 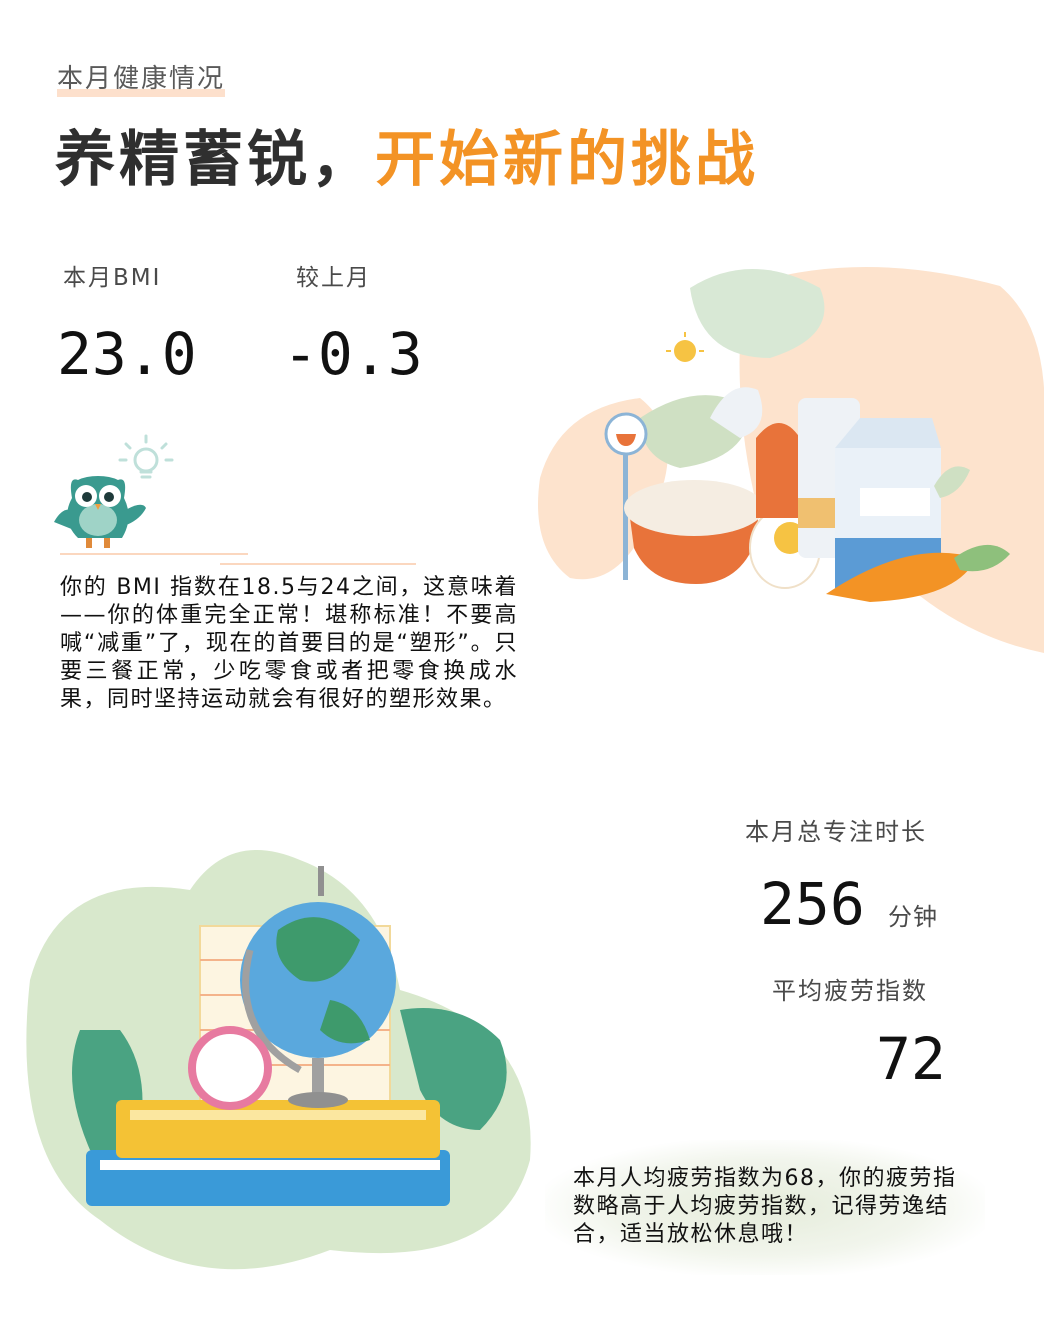 I want to click on lightbulb-icon, so click(x=146, y=456).